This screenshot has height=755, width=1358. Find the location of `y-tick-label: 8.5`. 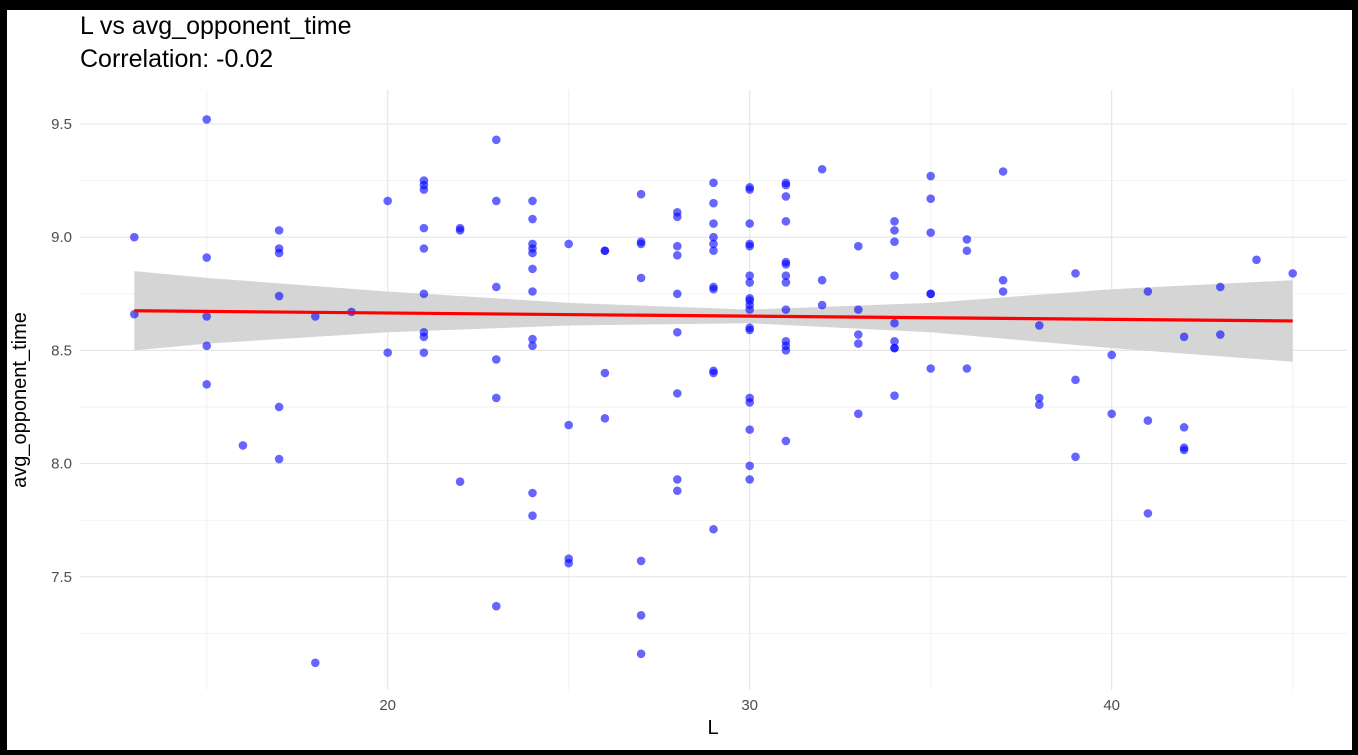

y-tick-label: 8.5 is located at coordinates (61, 350).